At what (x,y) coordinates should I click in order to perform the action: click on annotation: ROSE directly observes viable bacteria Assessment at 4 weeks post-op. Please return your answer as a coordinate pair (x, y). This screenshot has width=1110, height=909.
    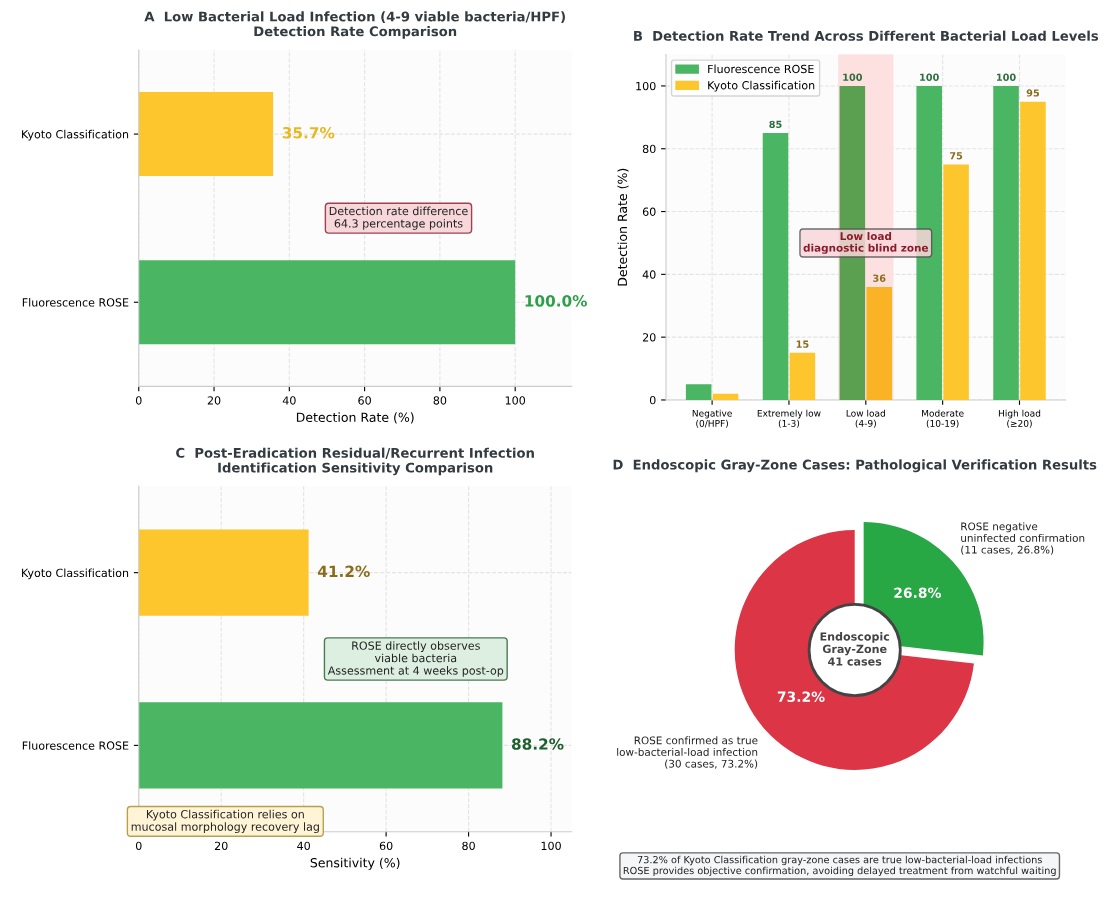
    Looking at the image, I should click on (415, 659).